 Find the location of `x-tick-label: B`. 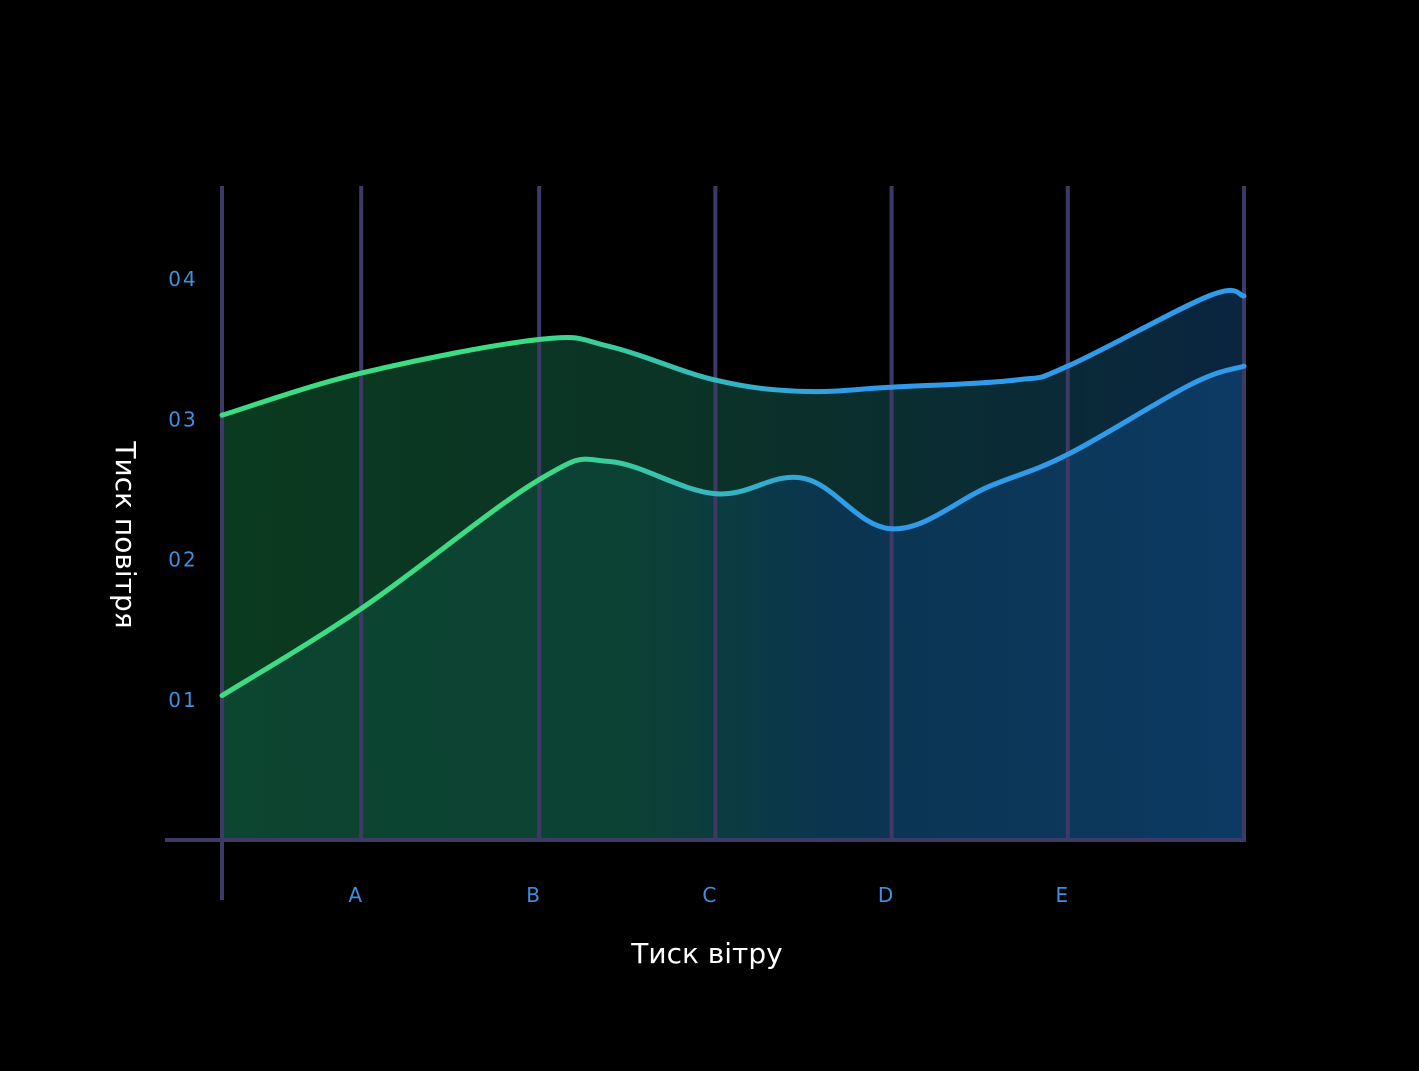

x-tick-label: B is located at coordinates (534, 895).